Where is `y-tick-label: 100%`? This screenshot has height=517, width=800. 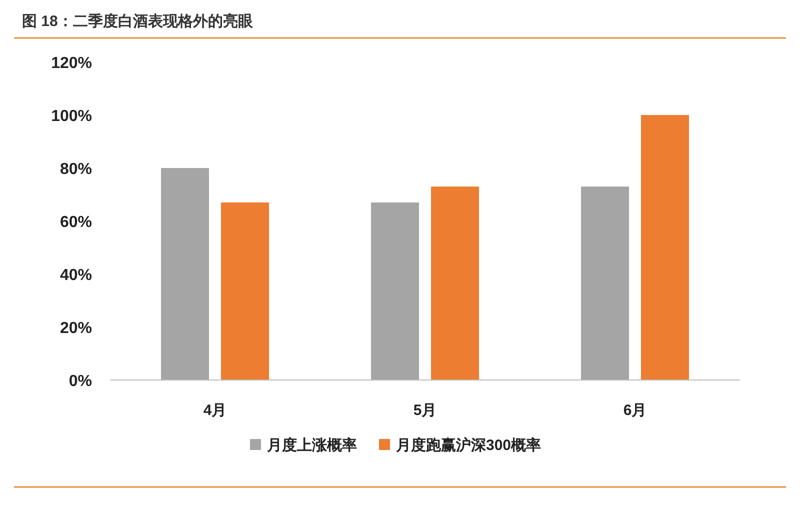 y-tick-label: 100% is located at coordinates (71, 116).